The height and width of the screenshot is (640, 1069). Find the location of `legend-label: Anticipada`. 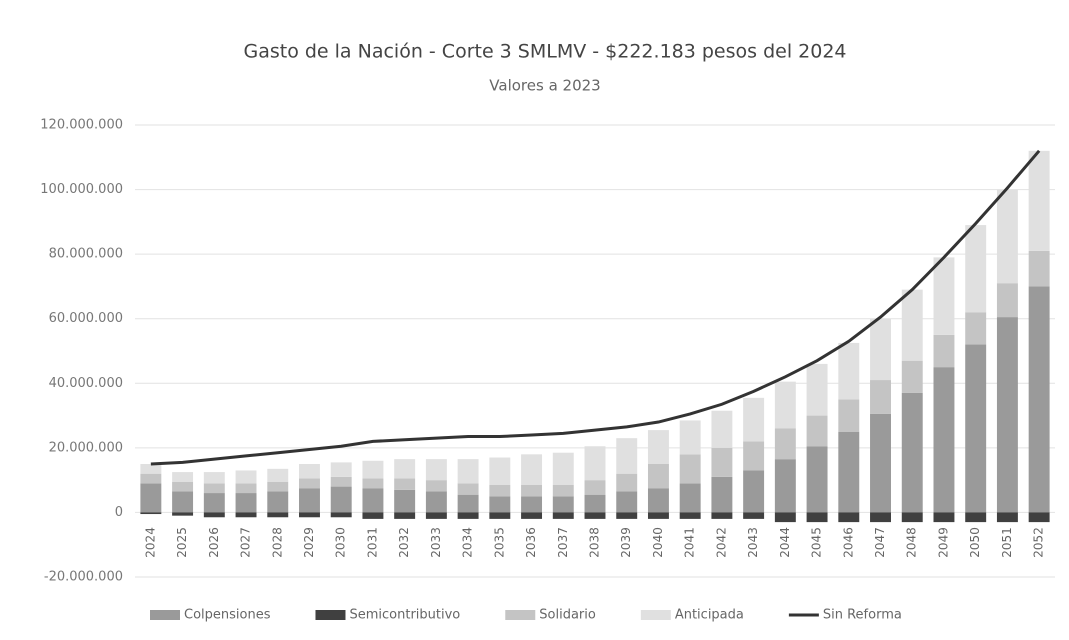

legend-label: Anticipada is located at coordinates (709, 615).